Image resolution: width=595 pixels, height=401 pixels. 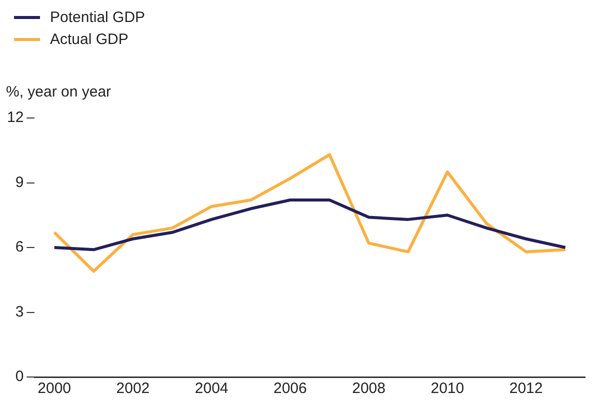 What do you see at coordinates (211, 389) in the screenshot?
I see `x-tick-label: 2004` at bounding box center [211, 389].